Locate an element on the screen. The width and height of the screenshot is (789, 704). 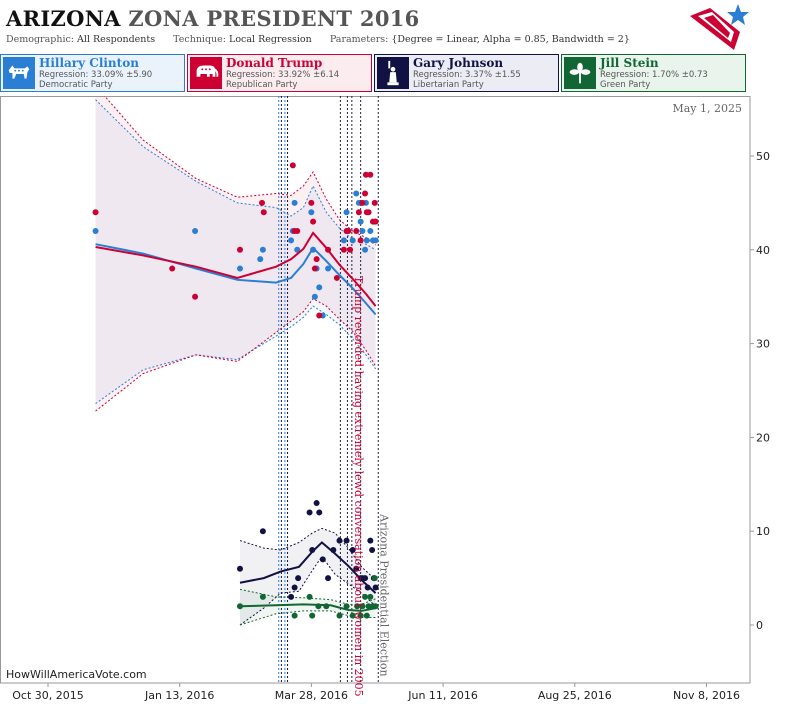
title-state: ARIZONA is located at coordinates (63, 18).